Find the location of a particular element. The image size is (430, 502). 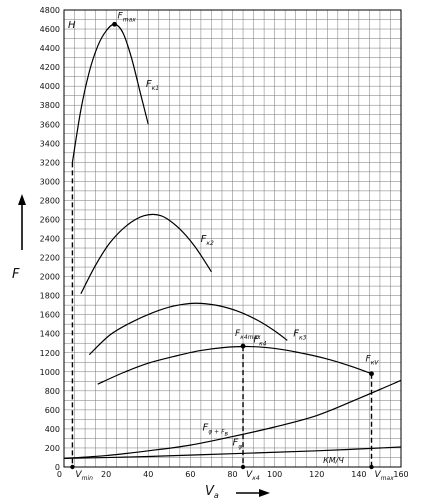

y-tick-label: 4200 is located at coordinates (50, 67).